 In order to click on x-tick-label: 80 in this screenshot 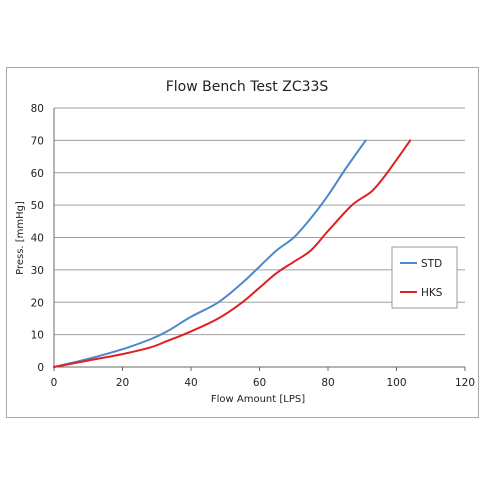, I will do `click(327, 383)`.